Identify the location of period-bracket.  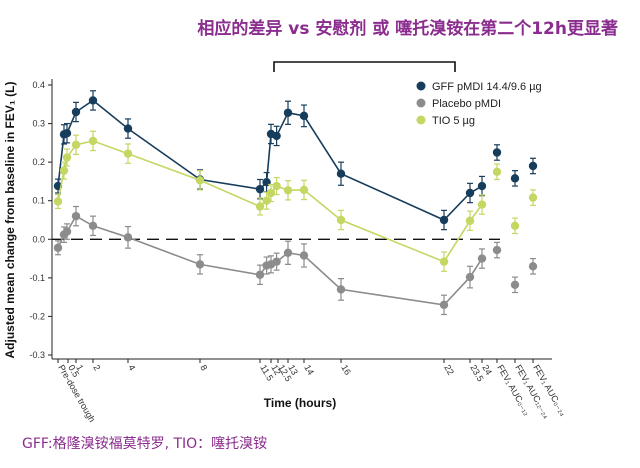
(364, 66).